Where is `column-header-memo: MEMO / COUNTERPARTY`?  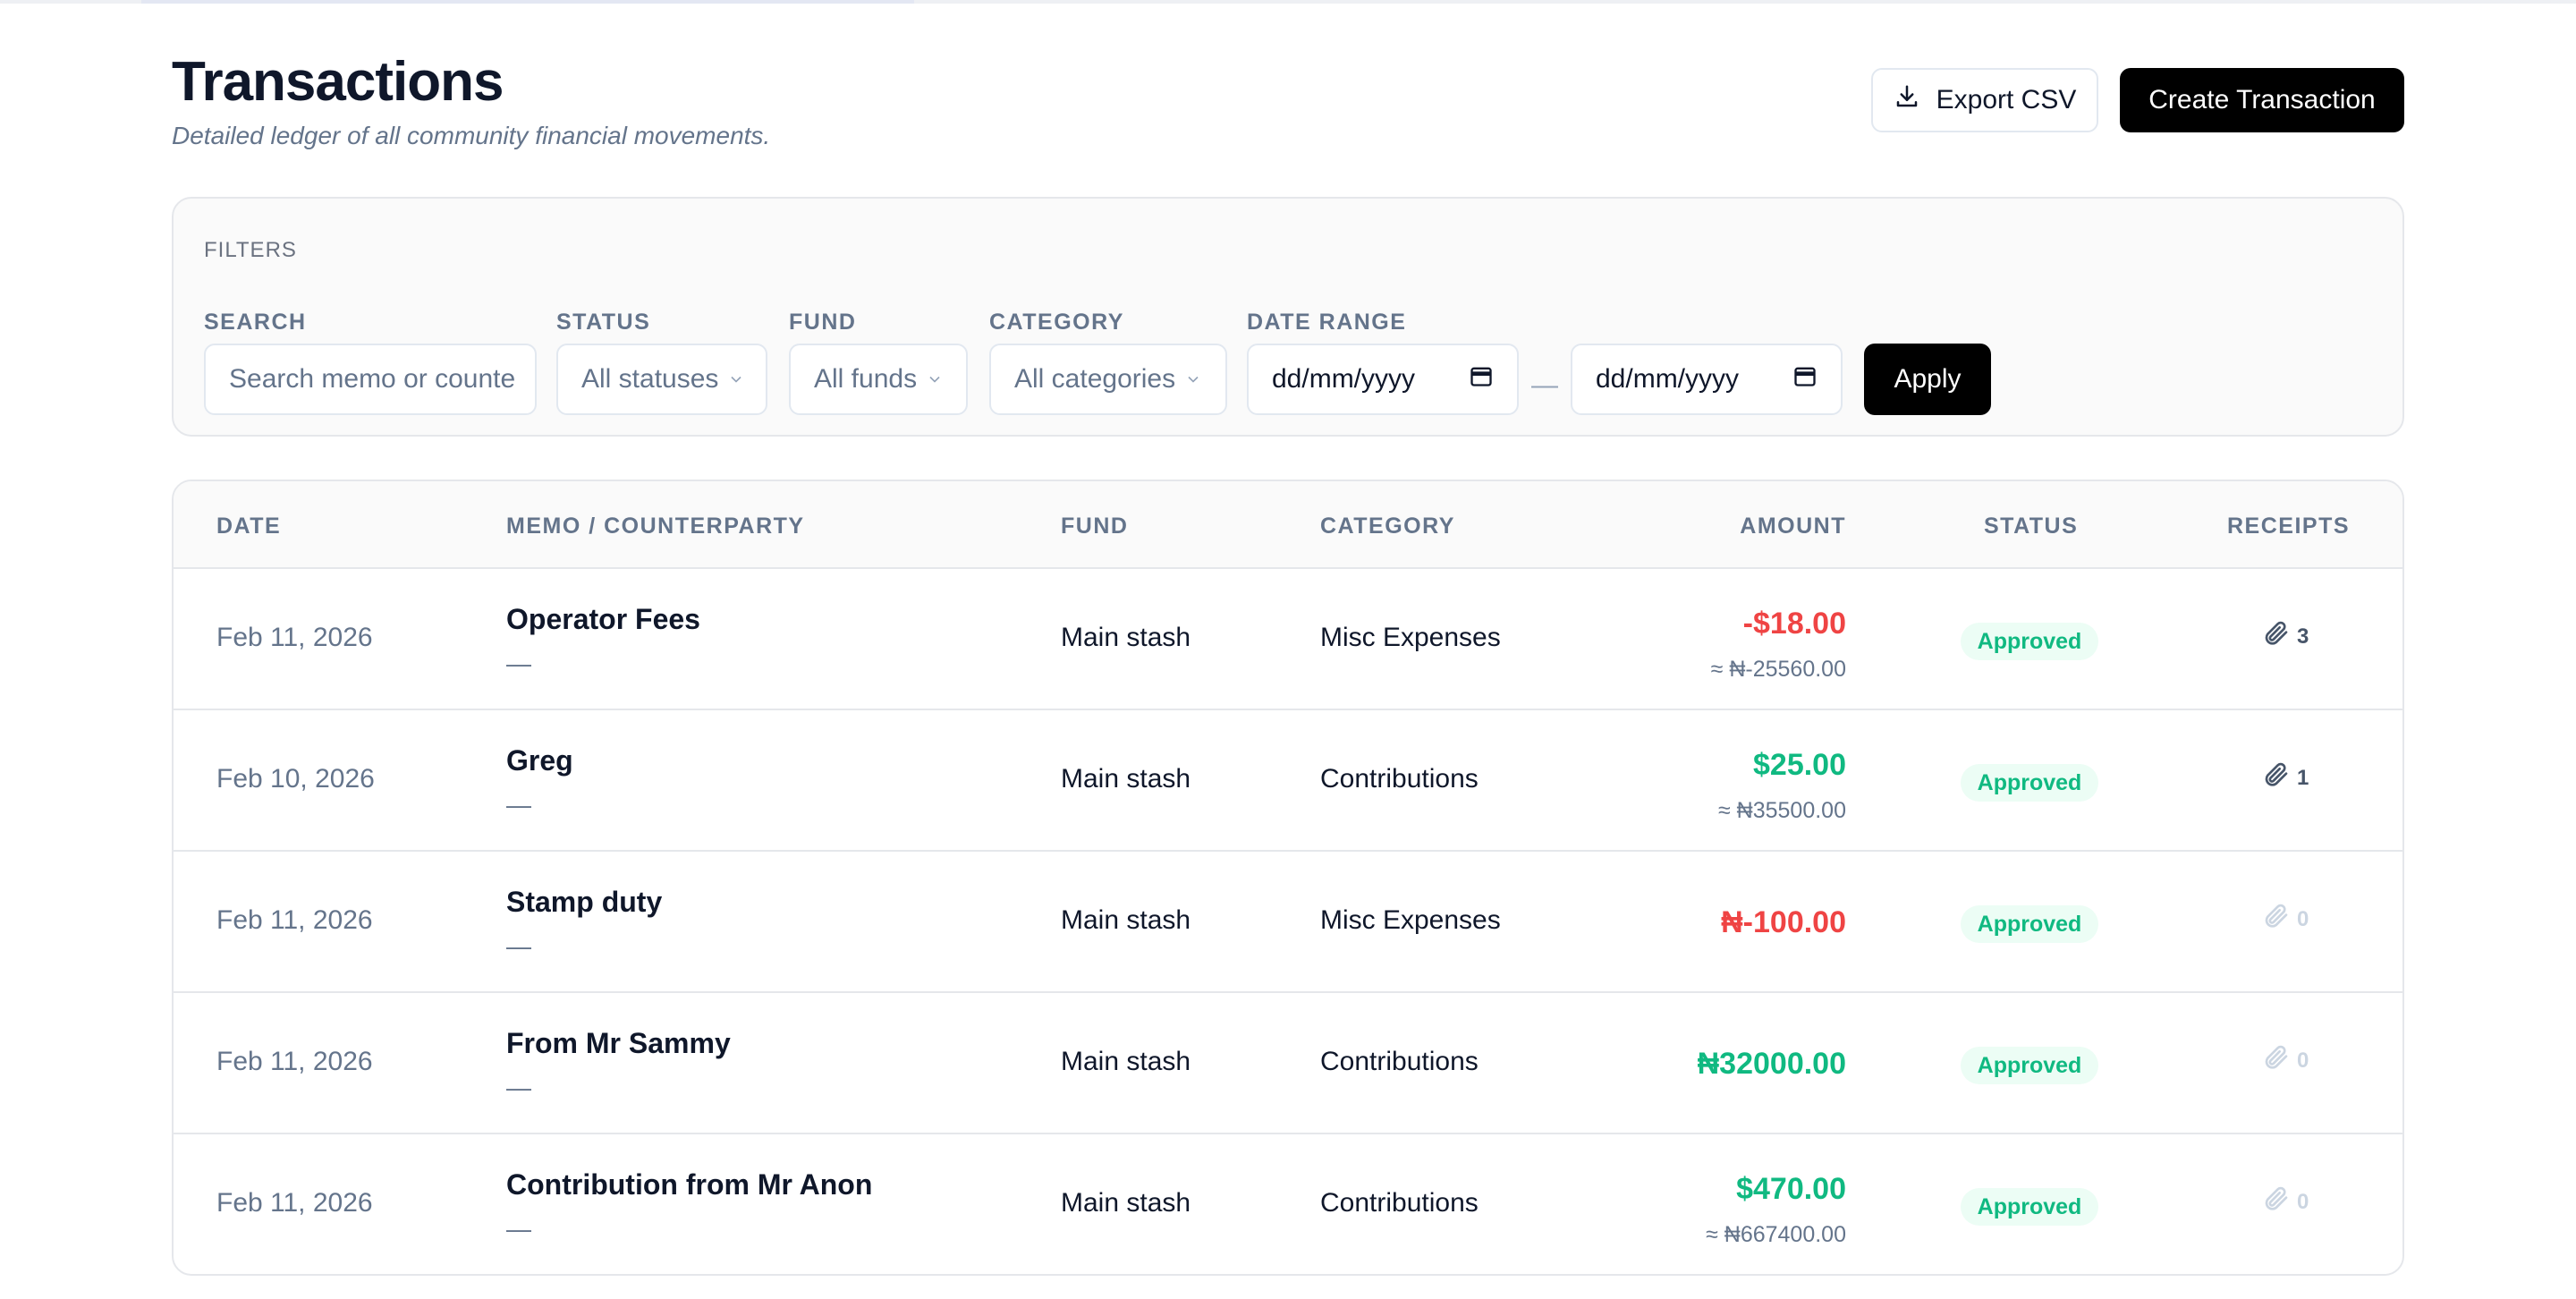
column-header-memo: MEMO / COUNTERPARTY is located at coordinates (655, 526).